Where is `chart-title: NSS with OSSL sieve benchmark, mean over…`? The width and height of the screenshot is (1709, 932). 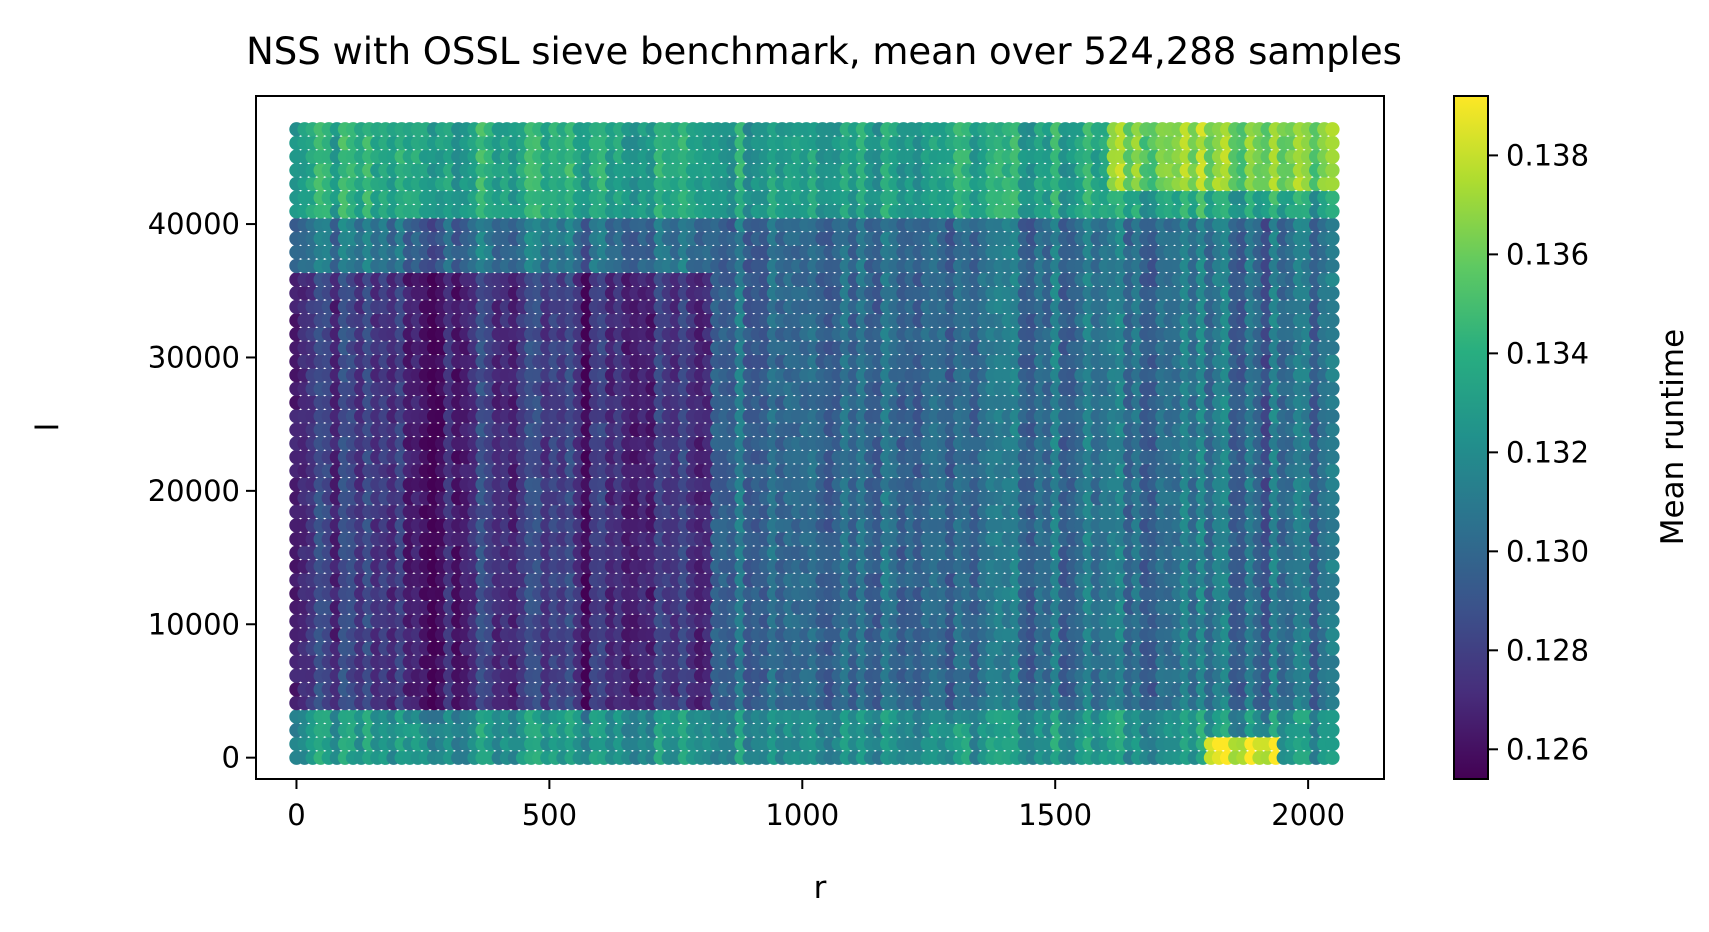
chart-title: NSS with OSSL sieve benchmark, mean over… is located at coordinates (824, 51).